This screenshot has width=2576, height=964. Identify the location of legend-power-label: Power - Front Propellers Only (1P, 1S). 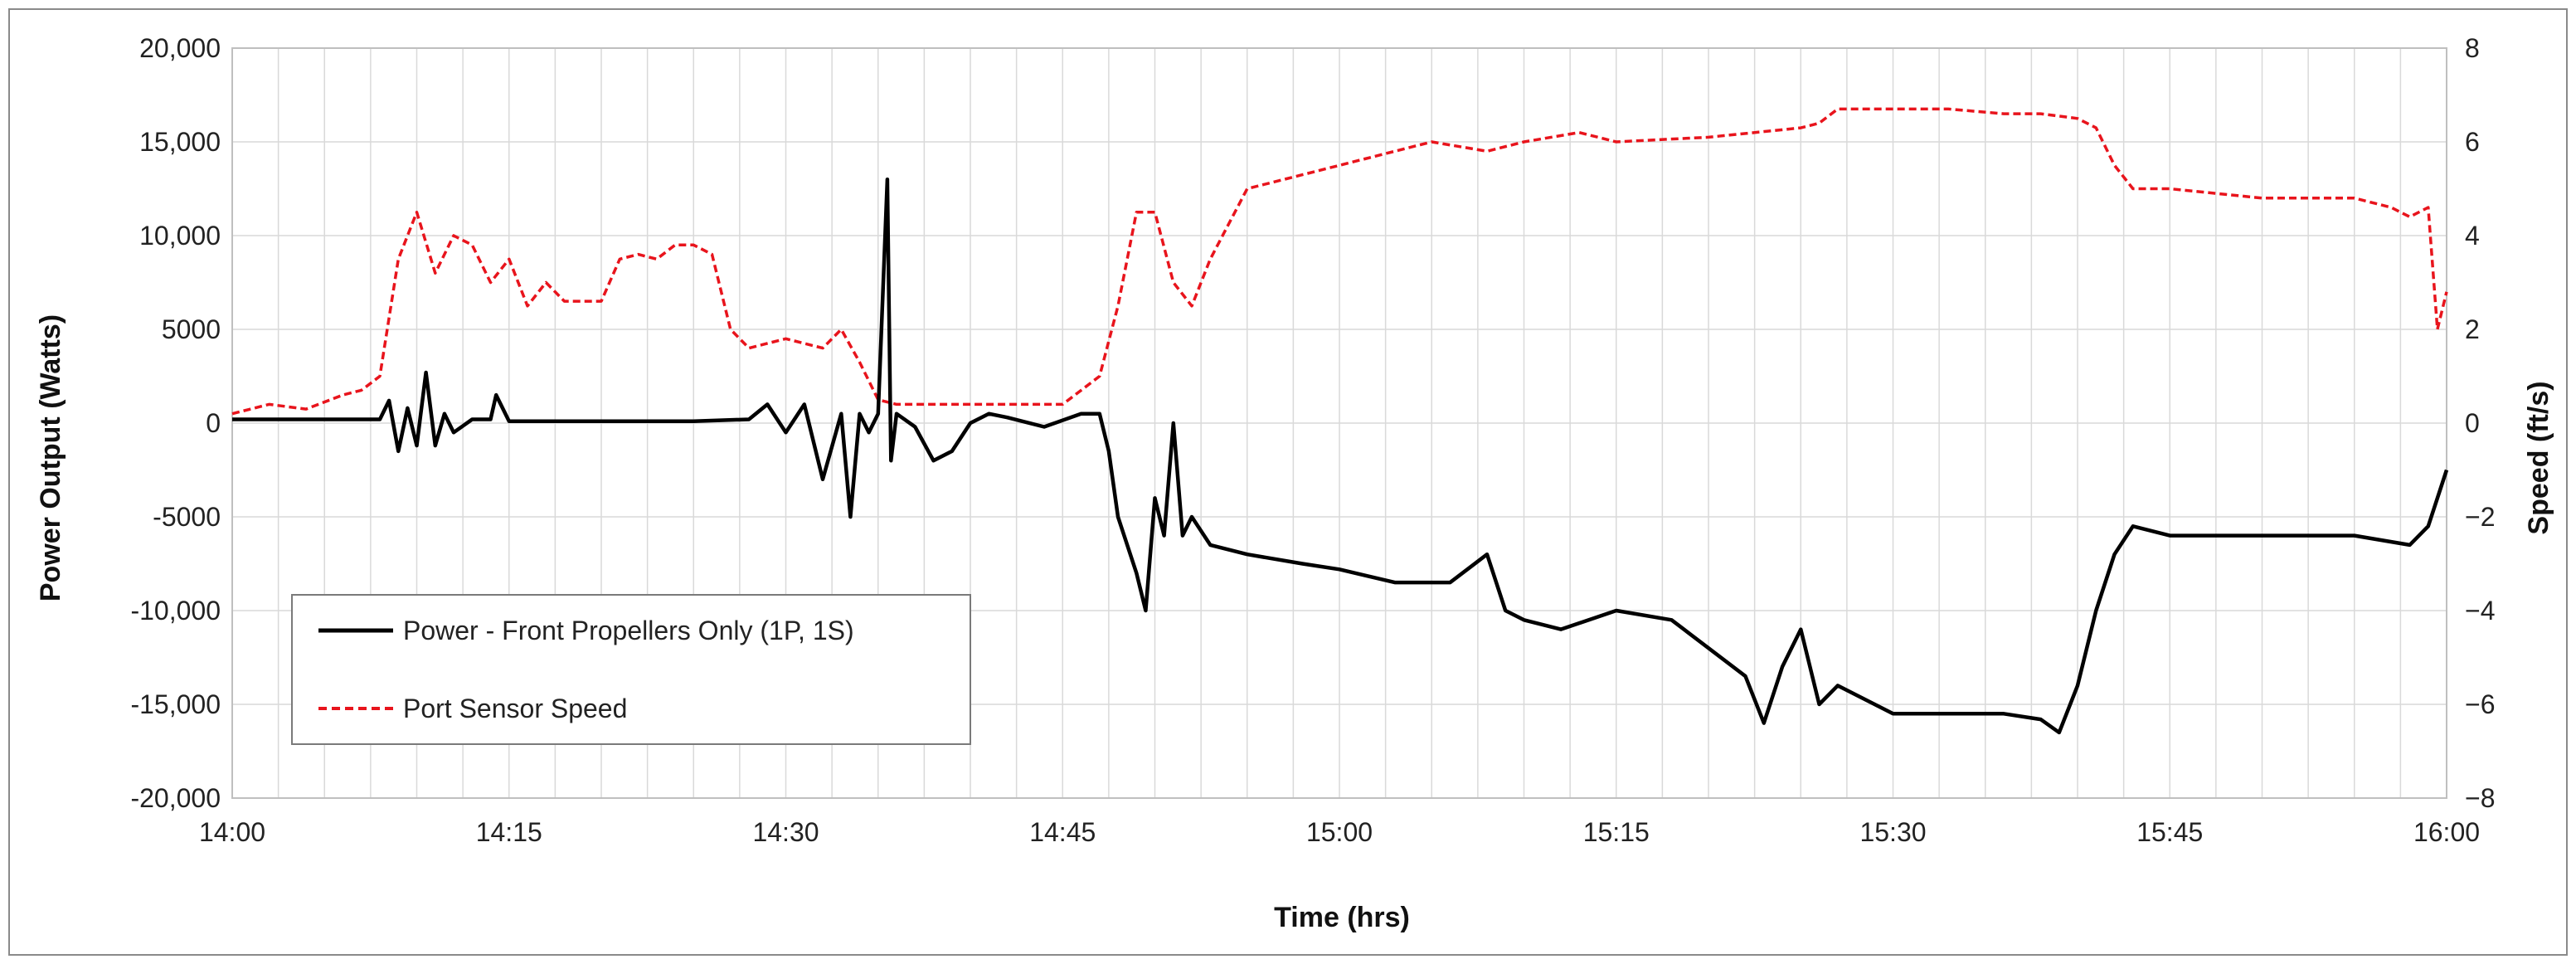
(629, 630).